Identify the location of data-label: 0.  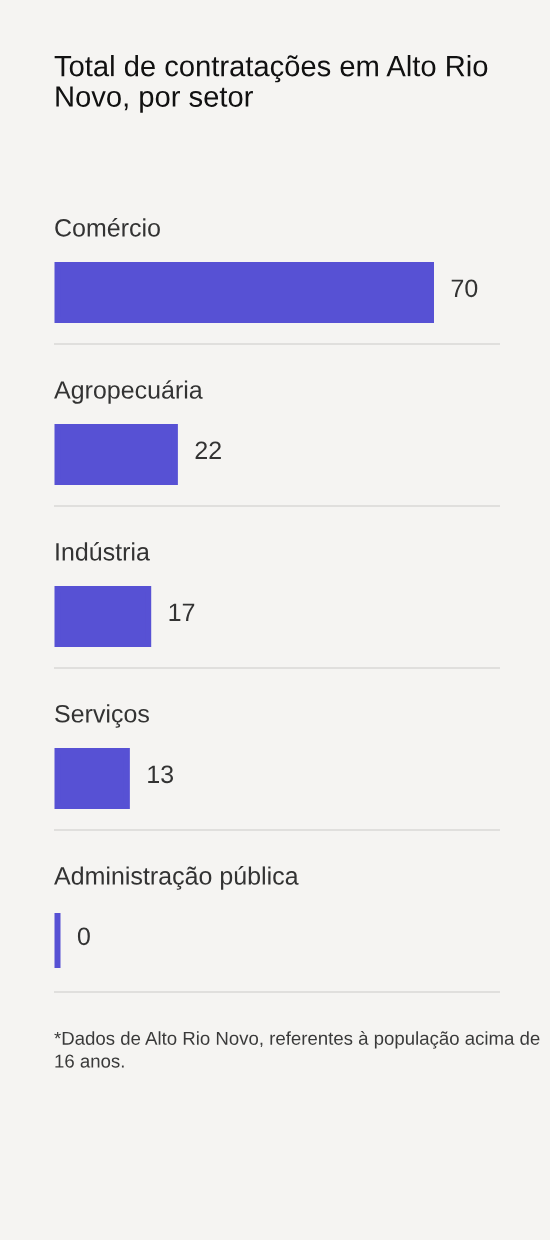
(83, 936).